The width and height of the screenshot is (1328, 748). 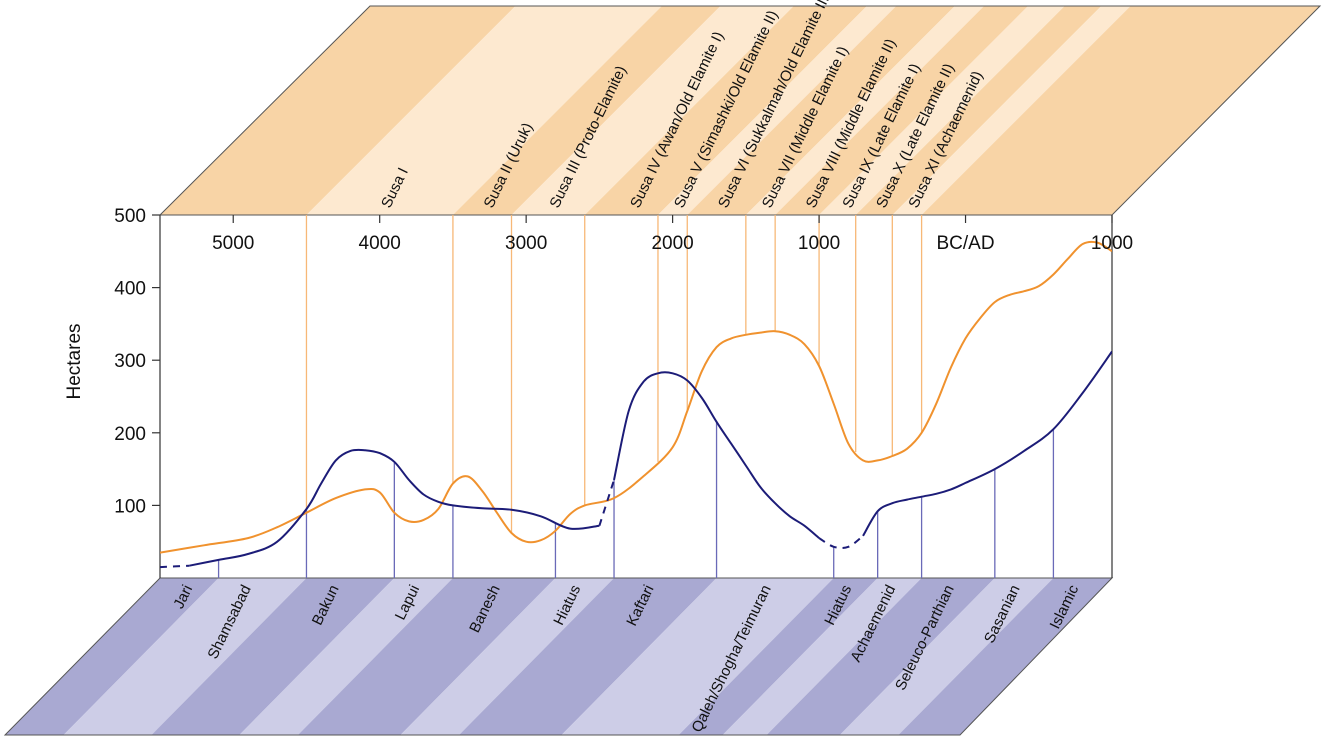 I want to click on x-tick-label: 5000, so click(x=233, y=243).